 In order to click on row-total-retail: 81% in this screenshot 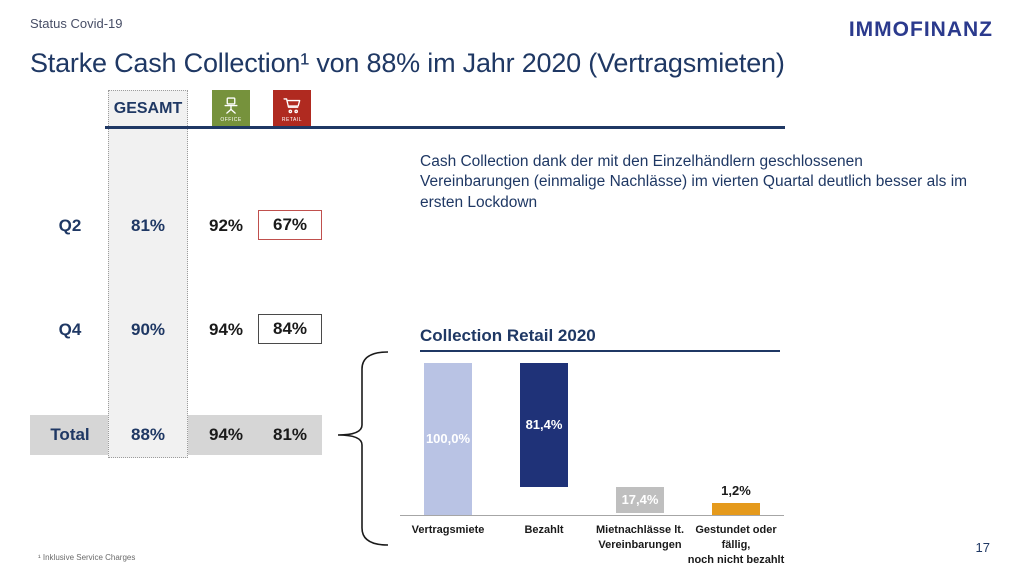, I will do `click(290, 434)`.